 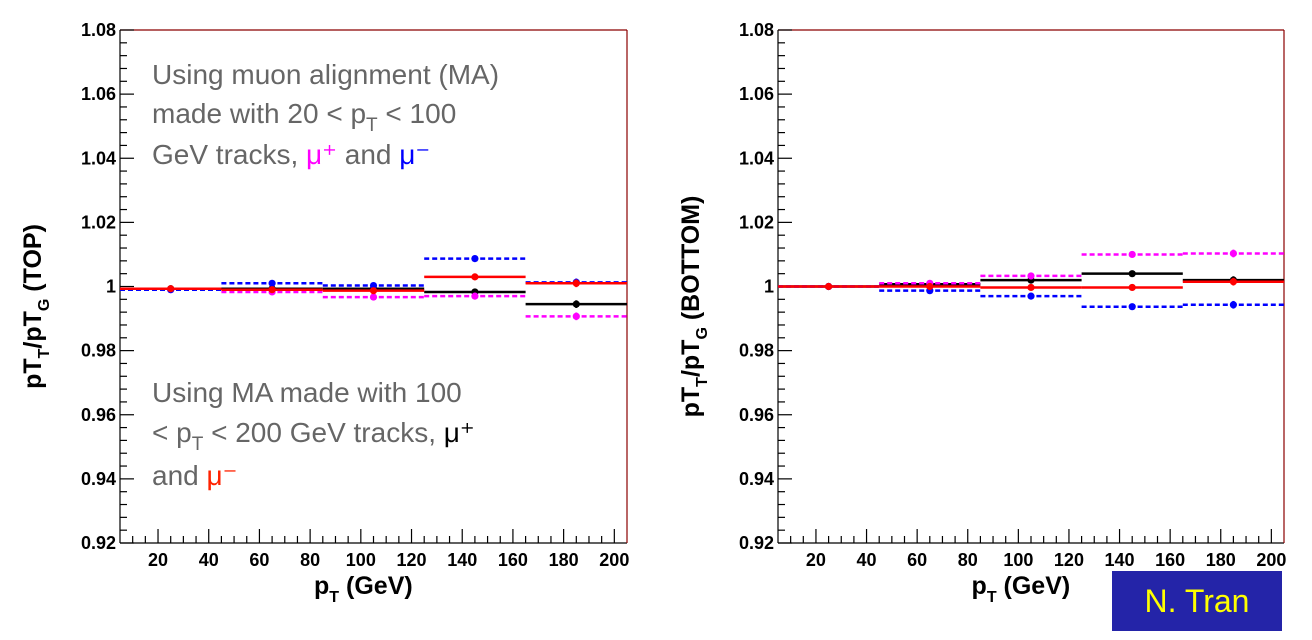 I want to click on top-y-axis-label-sub2: G, so click(x=44, y=305).